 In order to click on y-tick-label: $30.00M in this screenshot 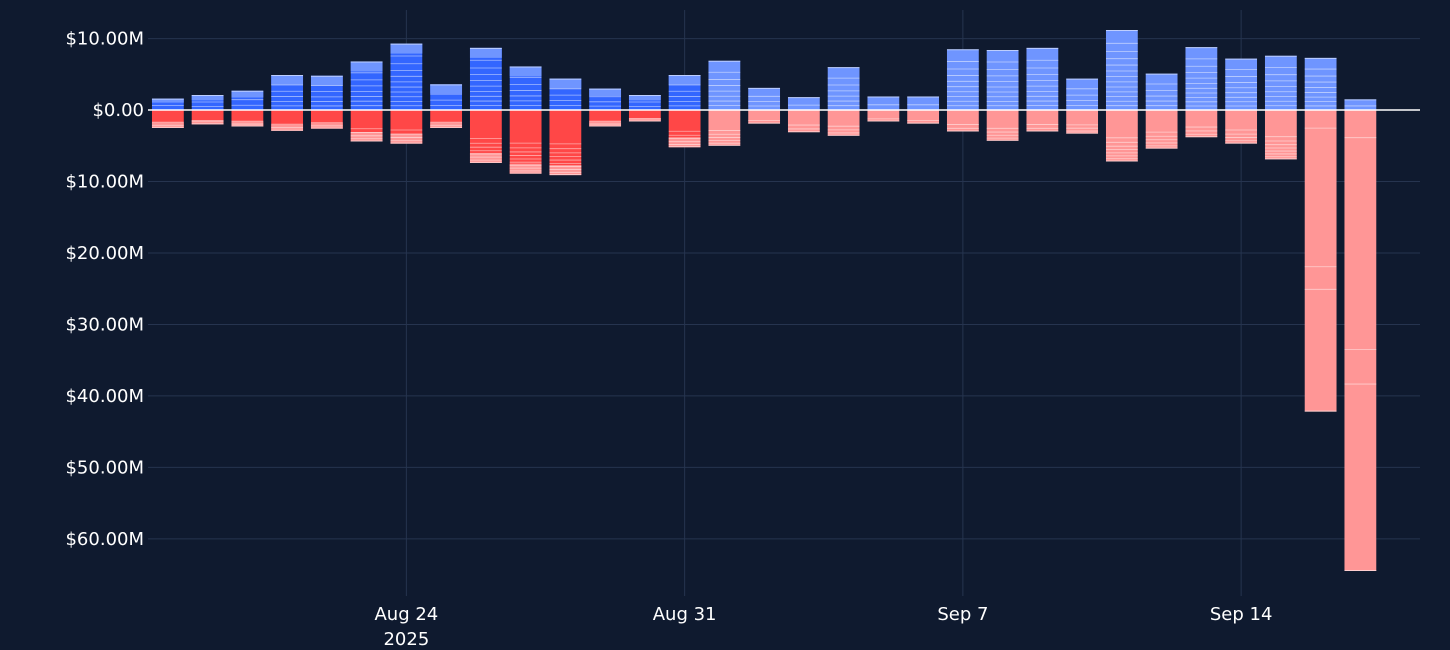, I will do `click(104, 324)`.